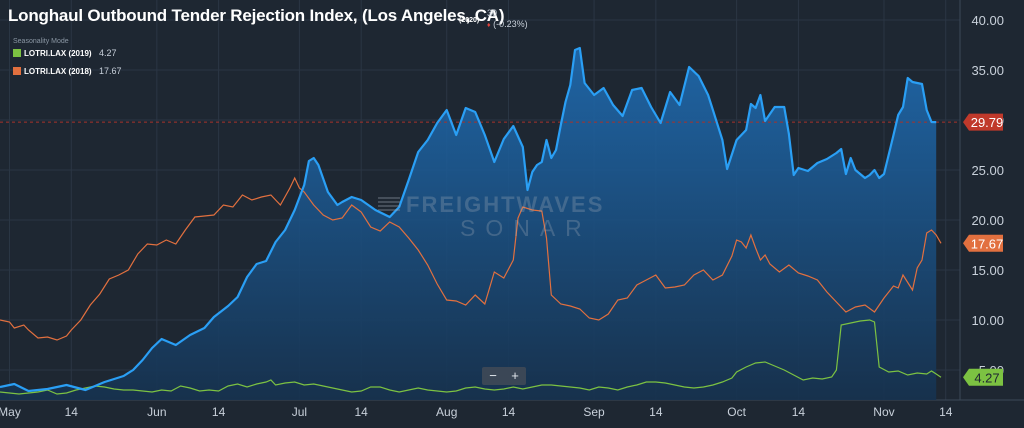  Describe the element at coordinates (987, 243) in the screenshot. I see `value-badge-label: 17.67` at that location.